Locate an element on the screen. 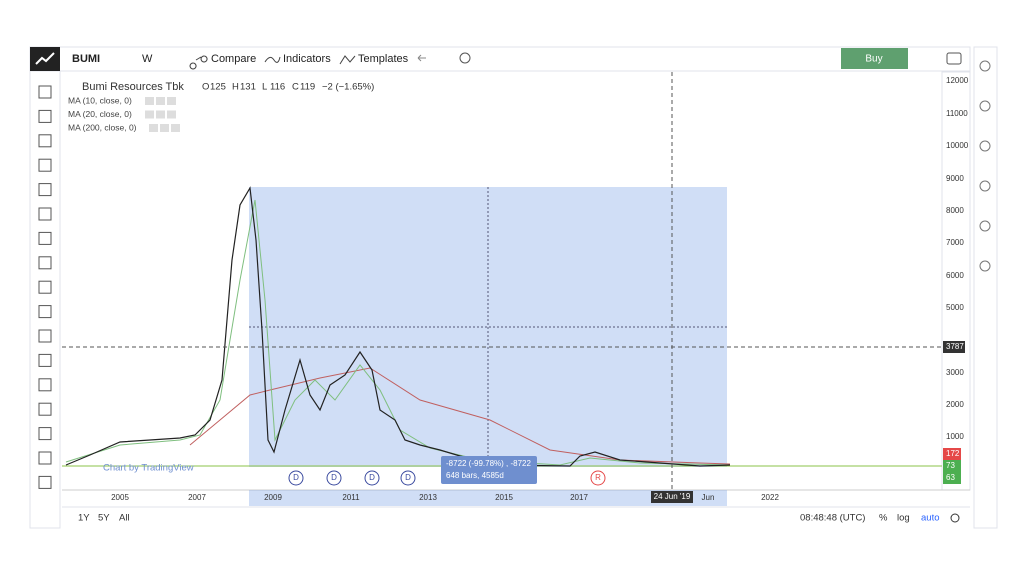  left-toolbar is located at coordinates (45, 299).